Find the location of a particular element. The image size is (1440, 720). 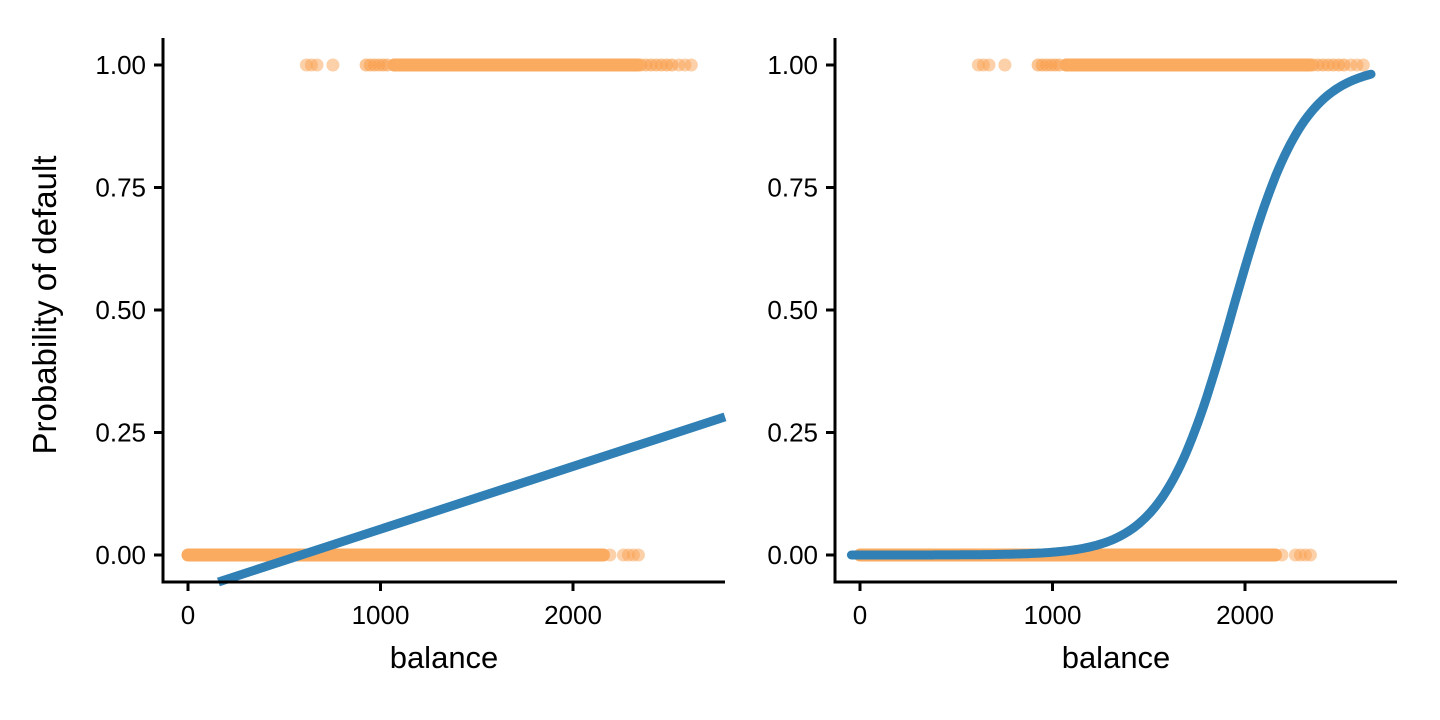

linear-fit-line is located at coordinates (472, 499).